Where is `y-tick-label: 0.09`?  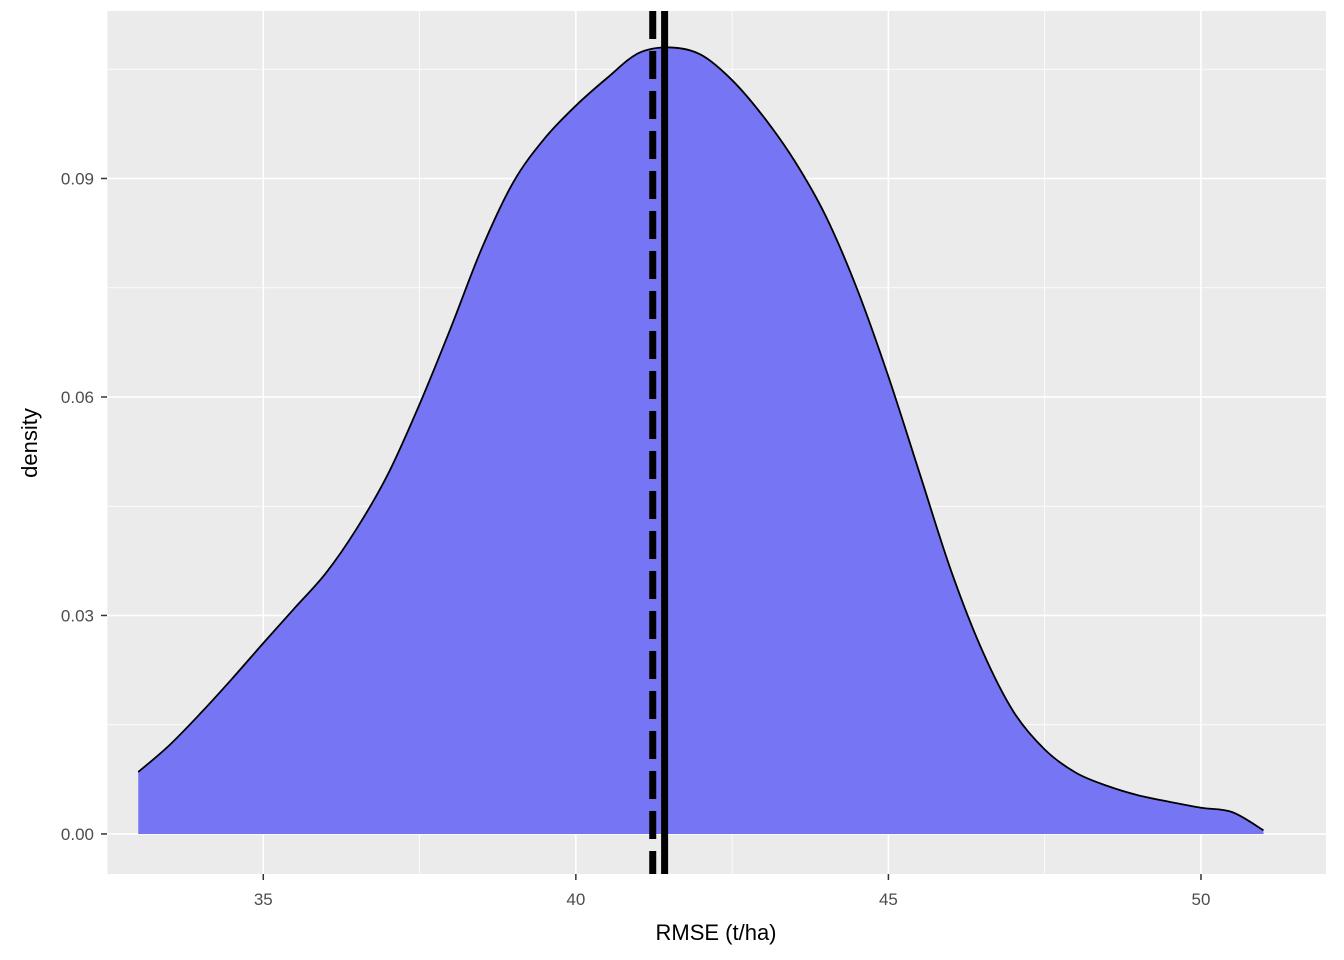
y-tick-label: 0.09 is located at coordinates (77, 179).